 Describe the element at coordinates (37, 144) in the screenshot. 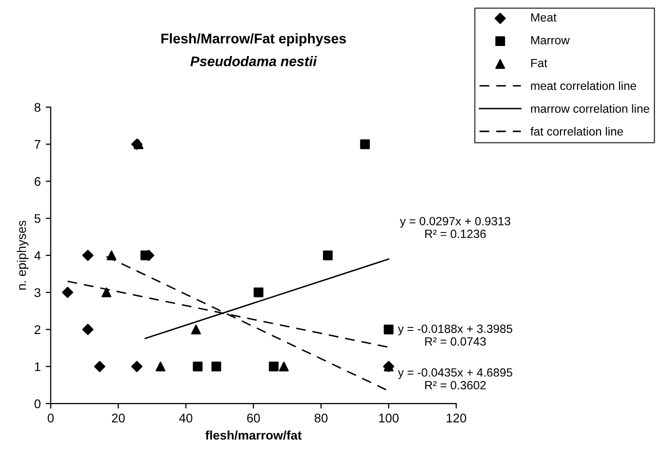

I see `y-tick-label: 7` at that location.